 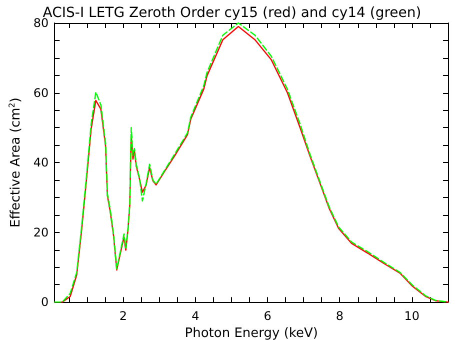 I want to click on y-axis-title: Effective Area (cm2), so click(x=16, y=163).